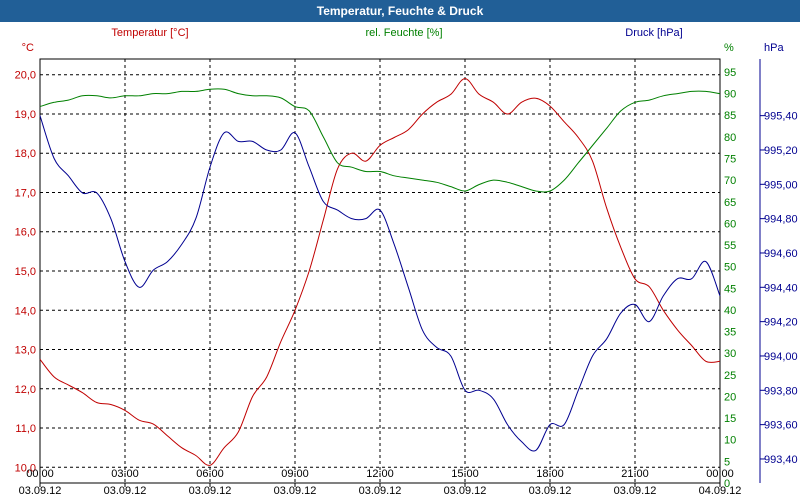  What do you see at coordinates (730, 95) in the screenshot?
I see `hum-tick-label: 90` at bounding box center [730, 95].